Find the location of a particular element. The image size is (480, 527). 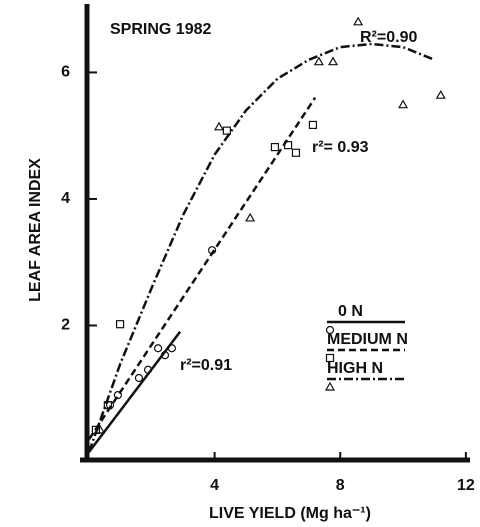

legend-label: MEDIUM N is located at coordinates (367, 339).